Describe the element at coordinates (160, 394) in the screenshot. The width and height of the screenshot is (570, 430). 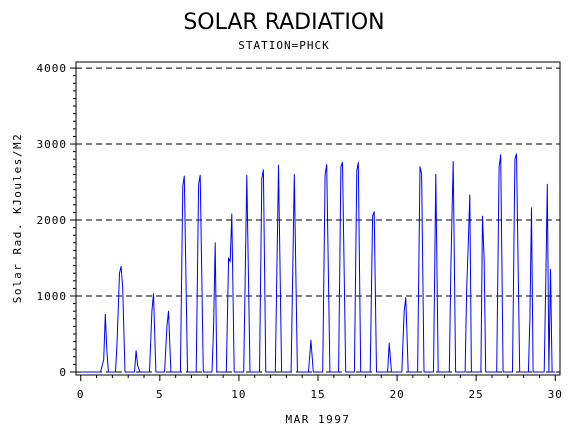
I see `x-tick-label: 5` at that location.